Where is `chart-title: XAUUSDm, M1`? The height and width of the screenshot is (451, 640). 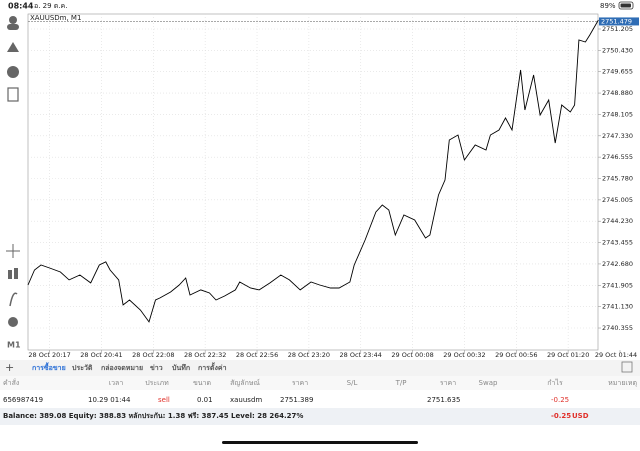 chart-title: XAUUSDm, M1 is located at coordinates (55, 18).